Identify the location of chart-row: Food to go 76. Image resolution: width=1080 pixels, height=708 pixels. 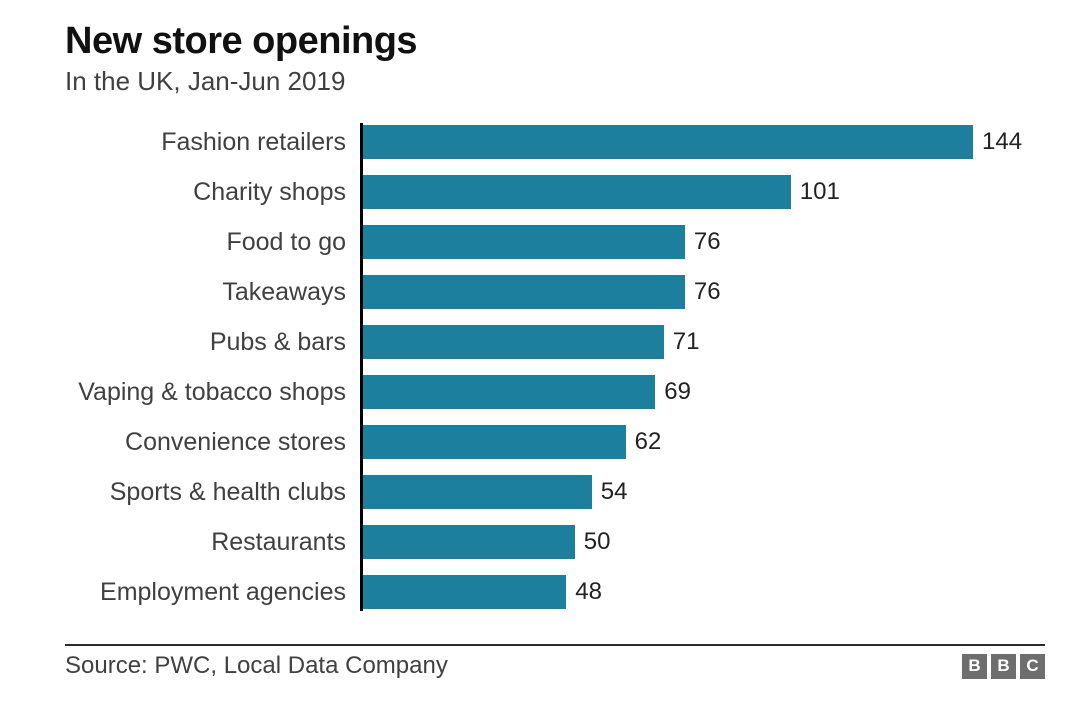
(555, 250).